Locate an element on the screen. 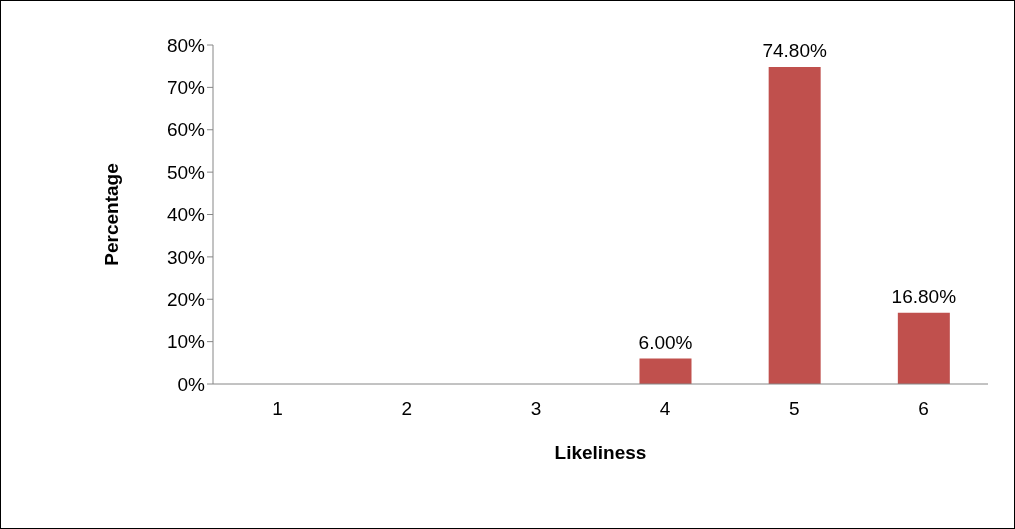 This screenshot has height=529, width=1015. y-tick-label: 0% is located at coordinates (191, 384).